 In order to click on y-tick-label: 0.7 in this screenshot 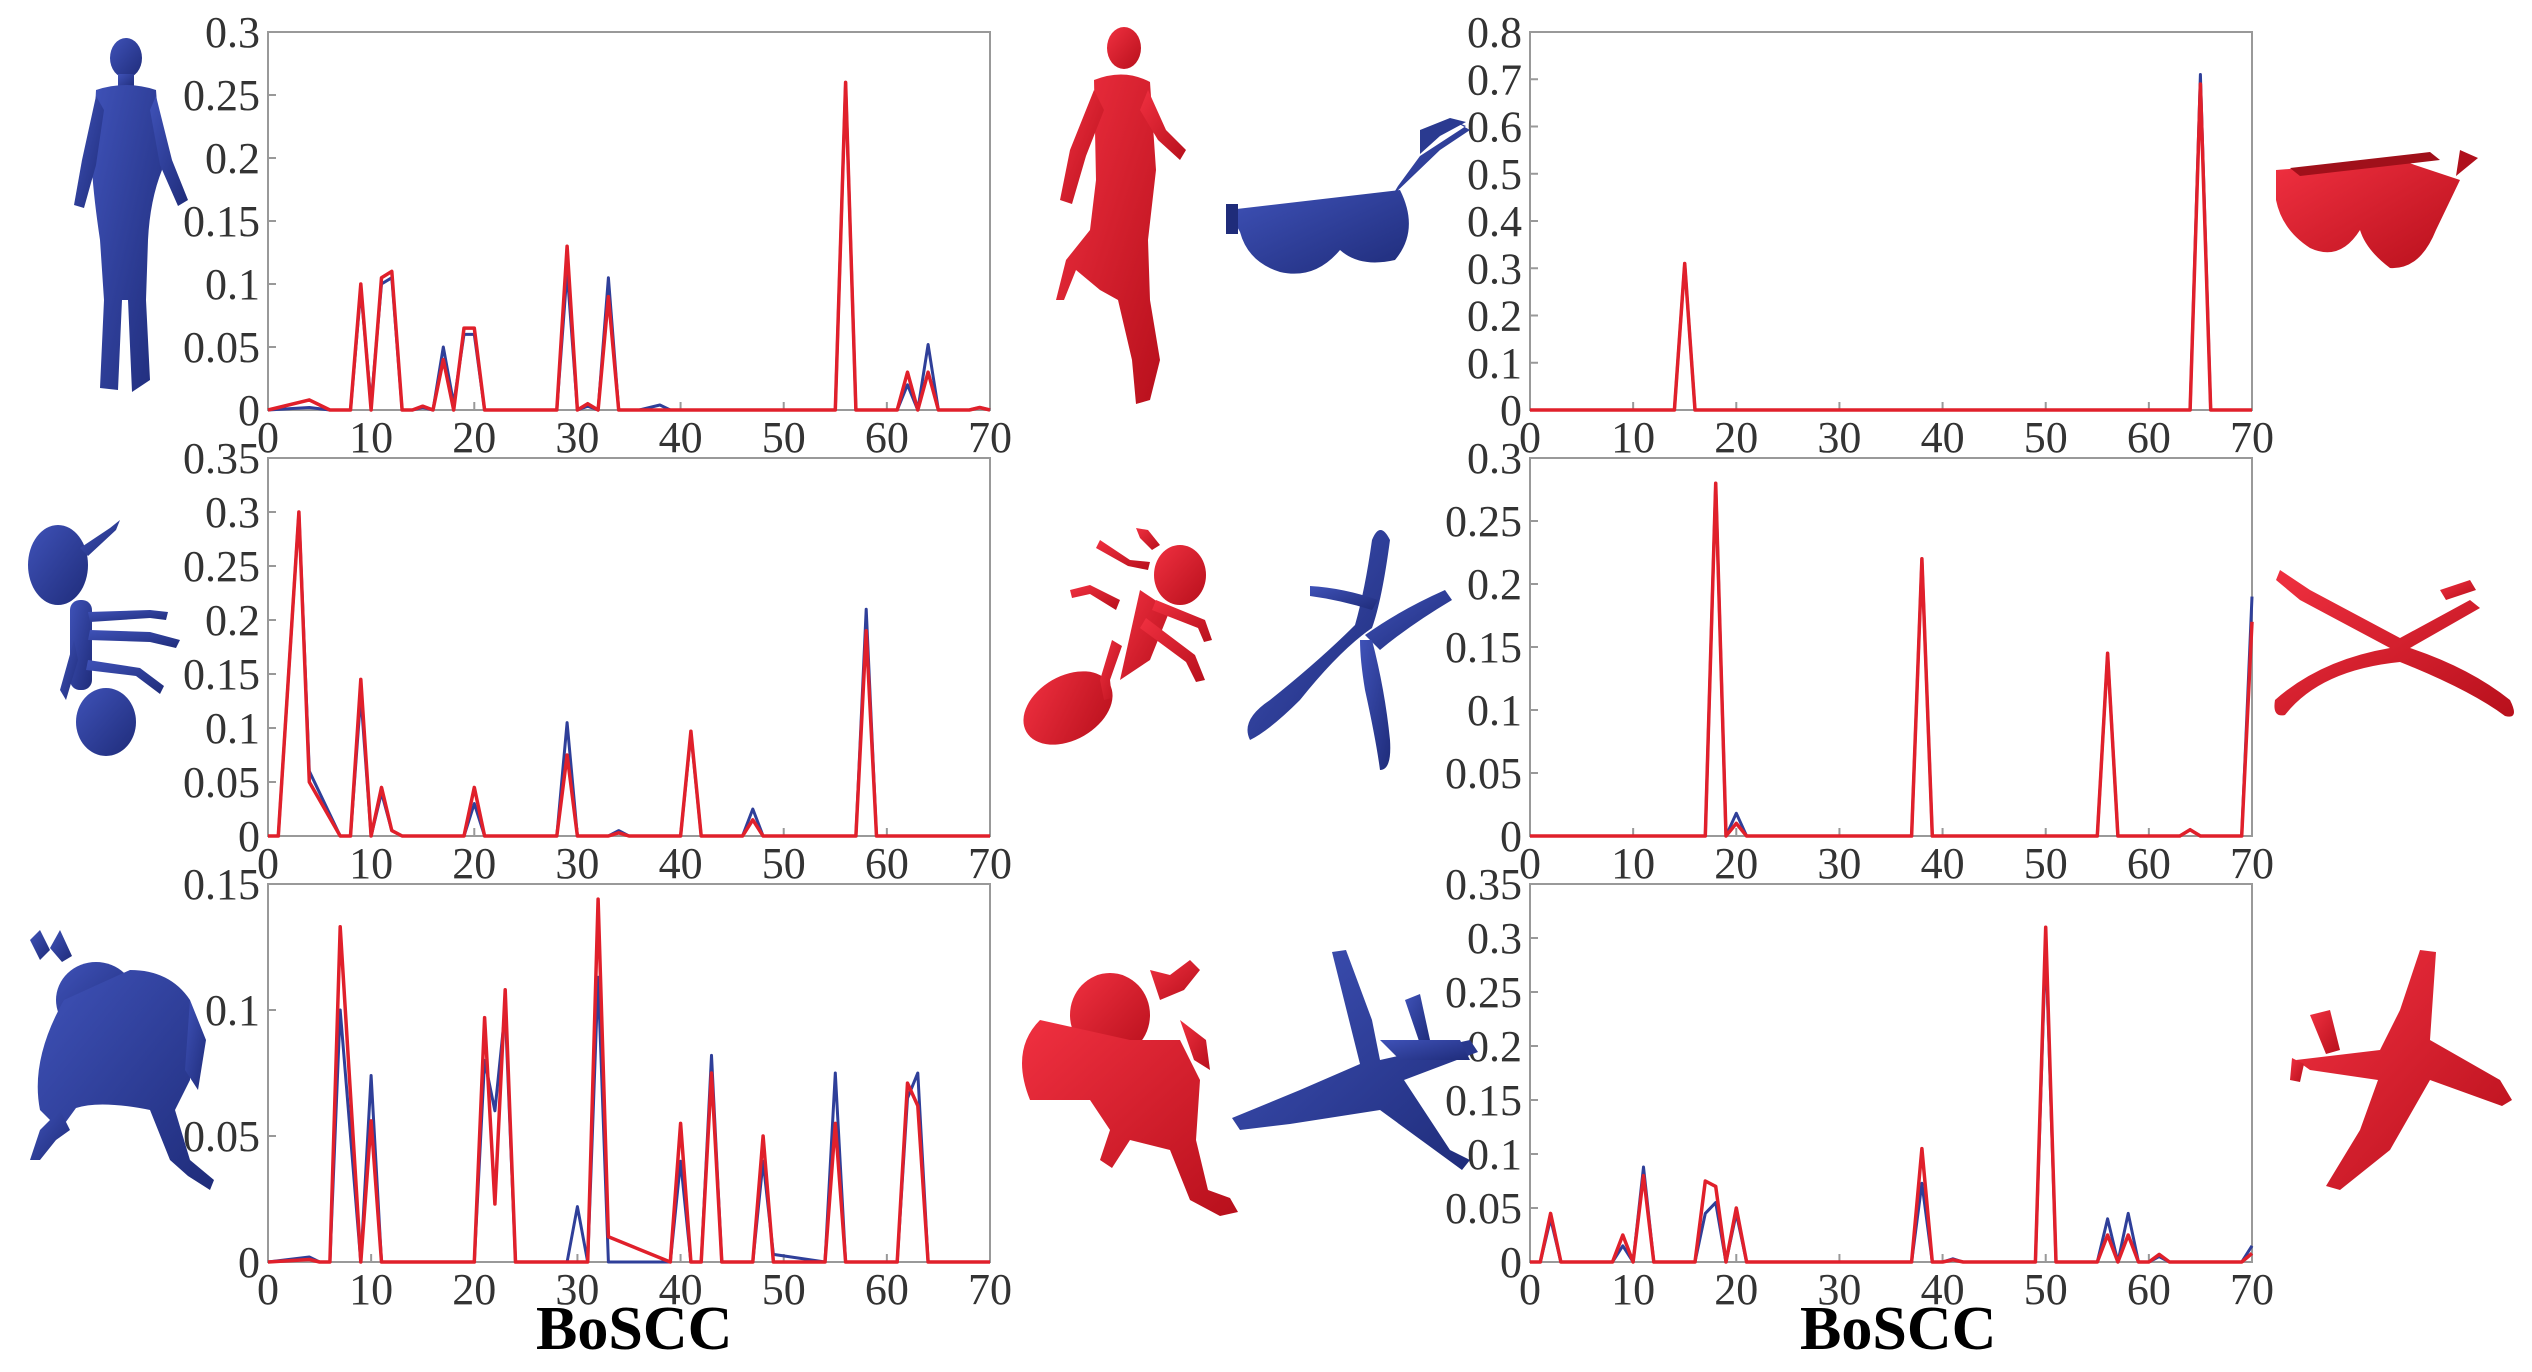, I will do `click(1494, 79)`.